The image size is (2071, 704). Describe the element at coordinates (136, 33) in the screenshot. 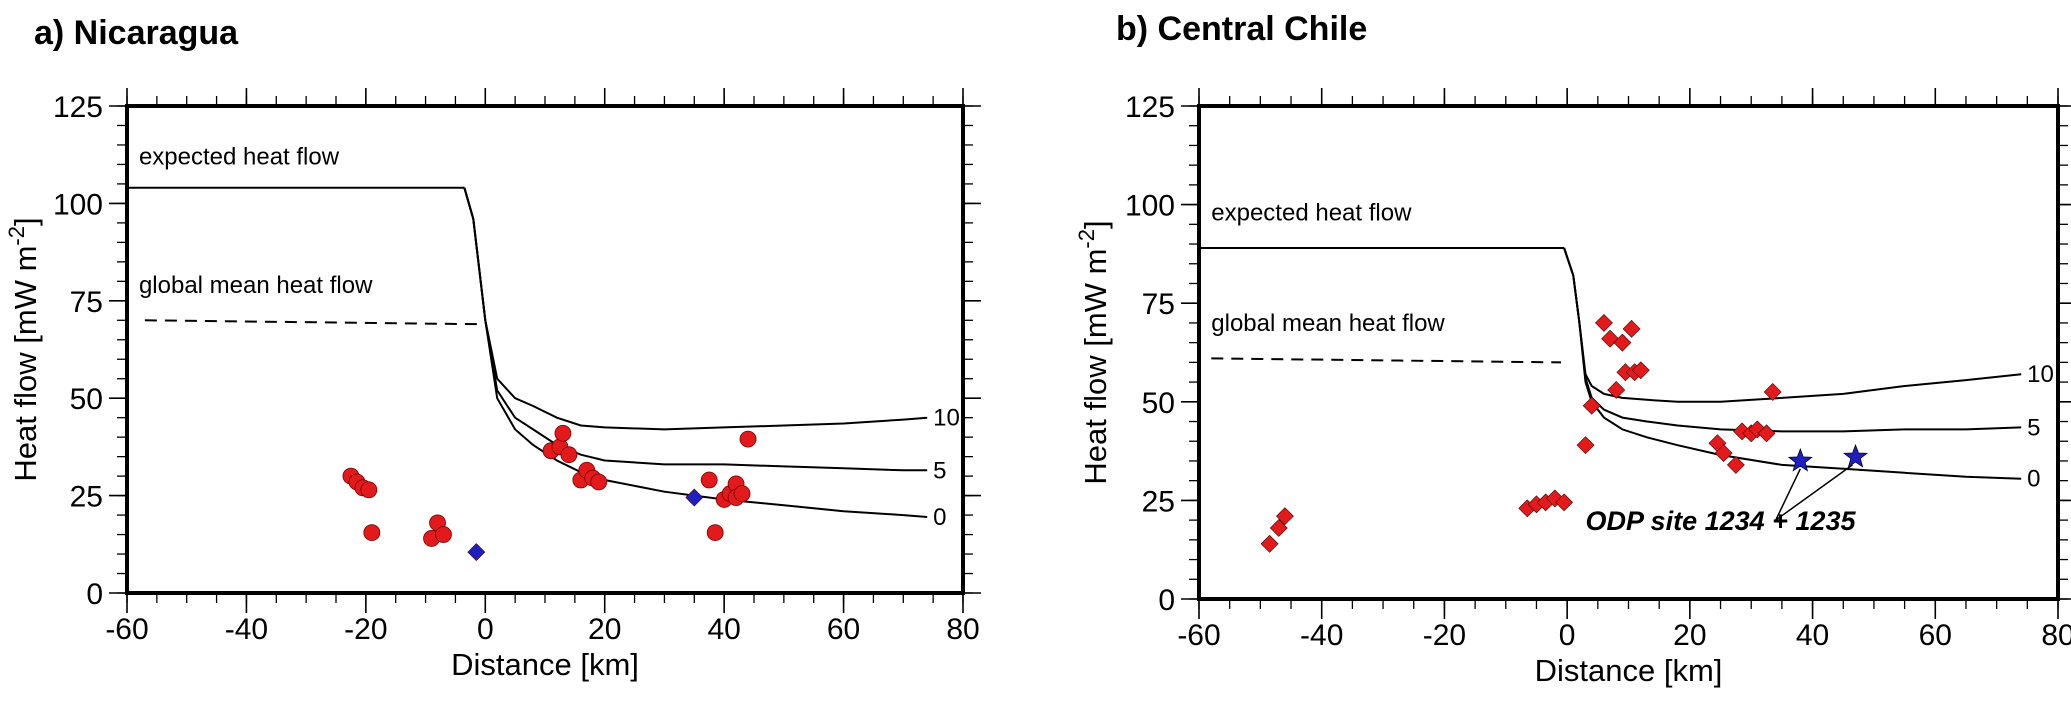

I see `chart-title: a) Nicaragua` at that location.